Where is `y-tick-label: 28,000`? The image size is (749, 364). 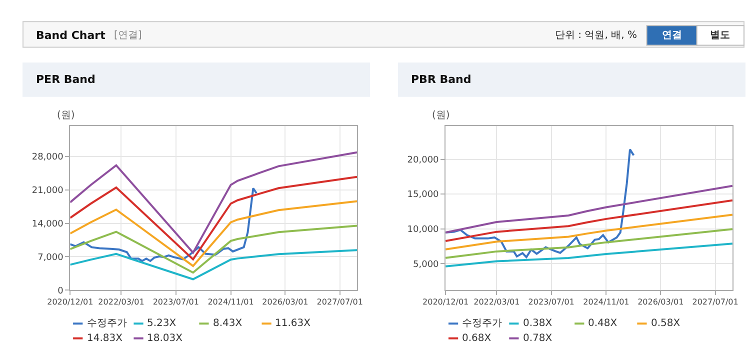 y-tick-label: 28,000 is located at coordinates (48, 157).